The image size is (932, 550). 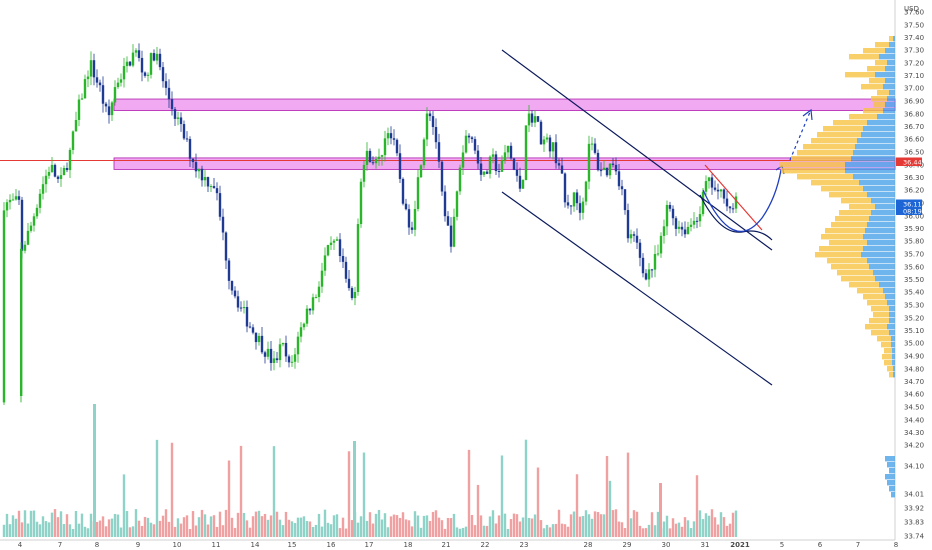 What do you see at coordinates (914, 191) in the screenshot?
I see `price-tick-label: 36.20` at bounding box center [914, 191].